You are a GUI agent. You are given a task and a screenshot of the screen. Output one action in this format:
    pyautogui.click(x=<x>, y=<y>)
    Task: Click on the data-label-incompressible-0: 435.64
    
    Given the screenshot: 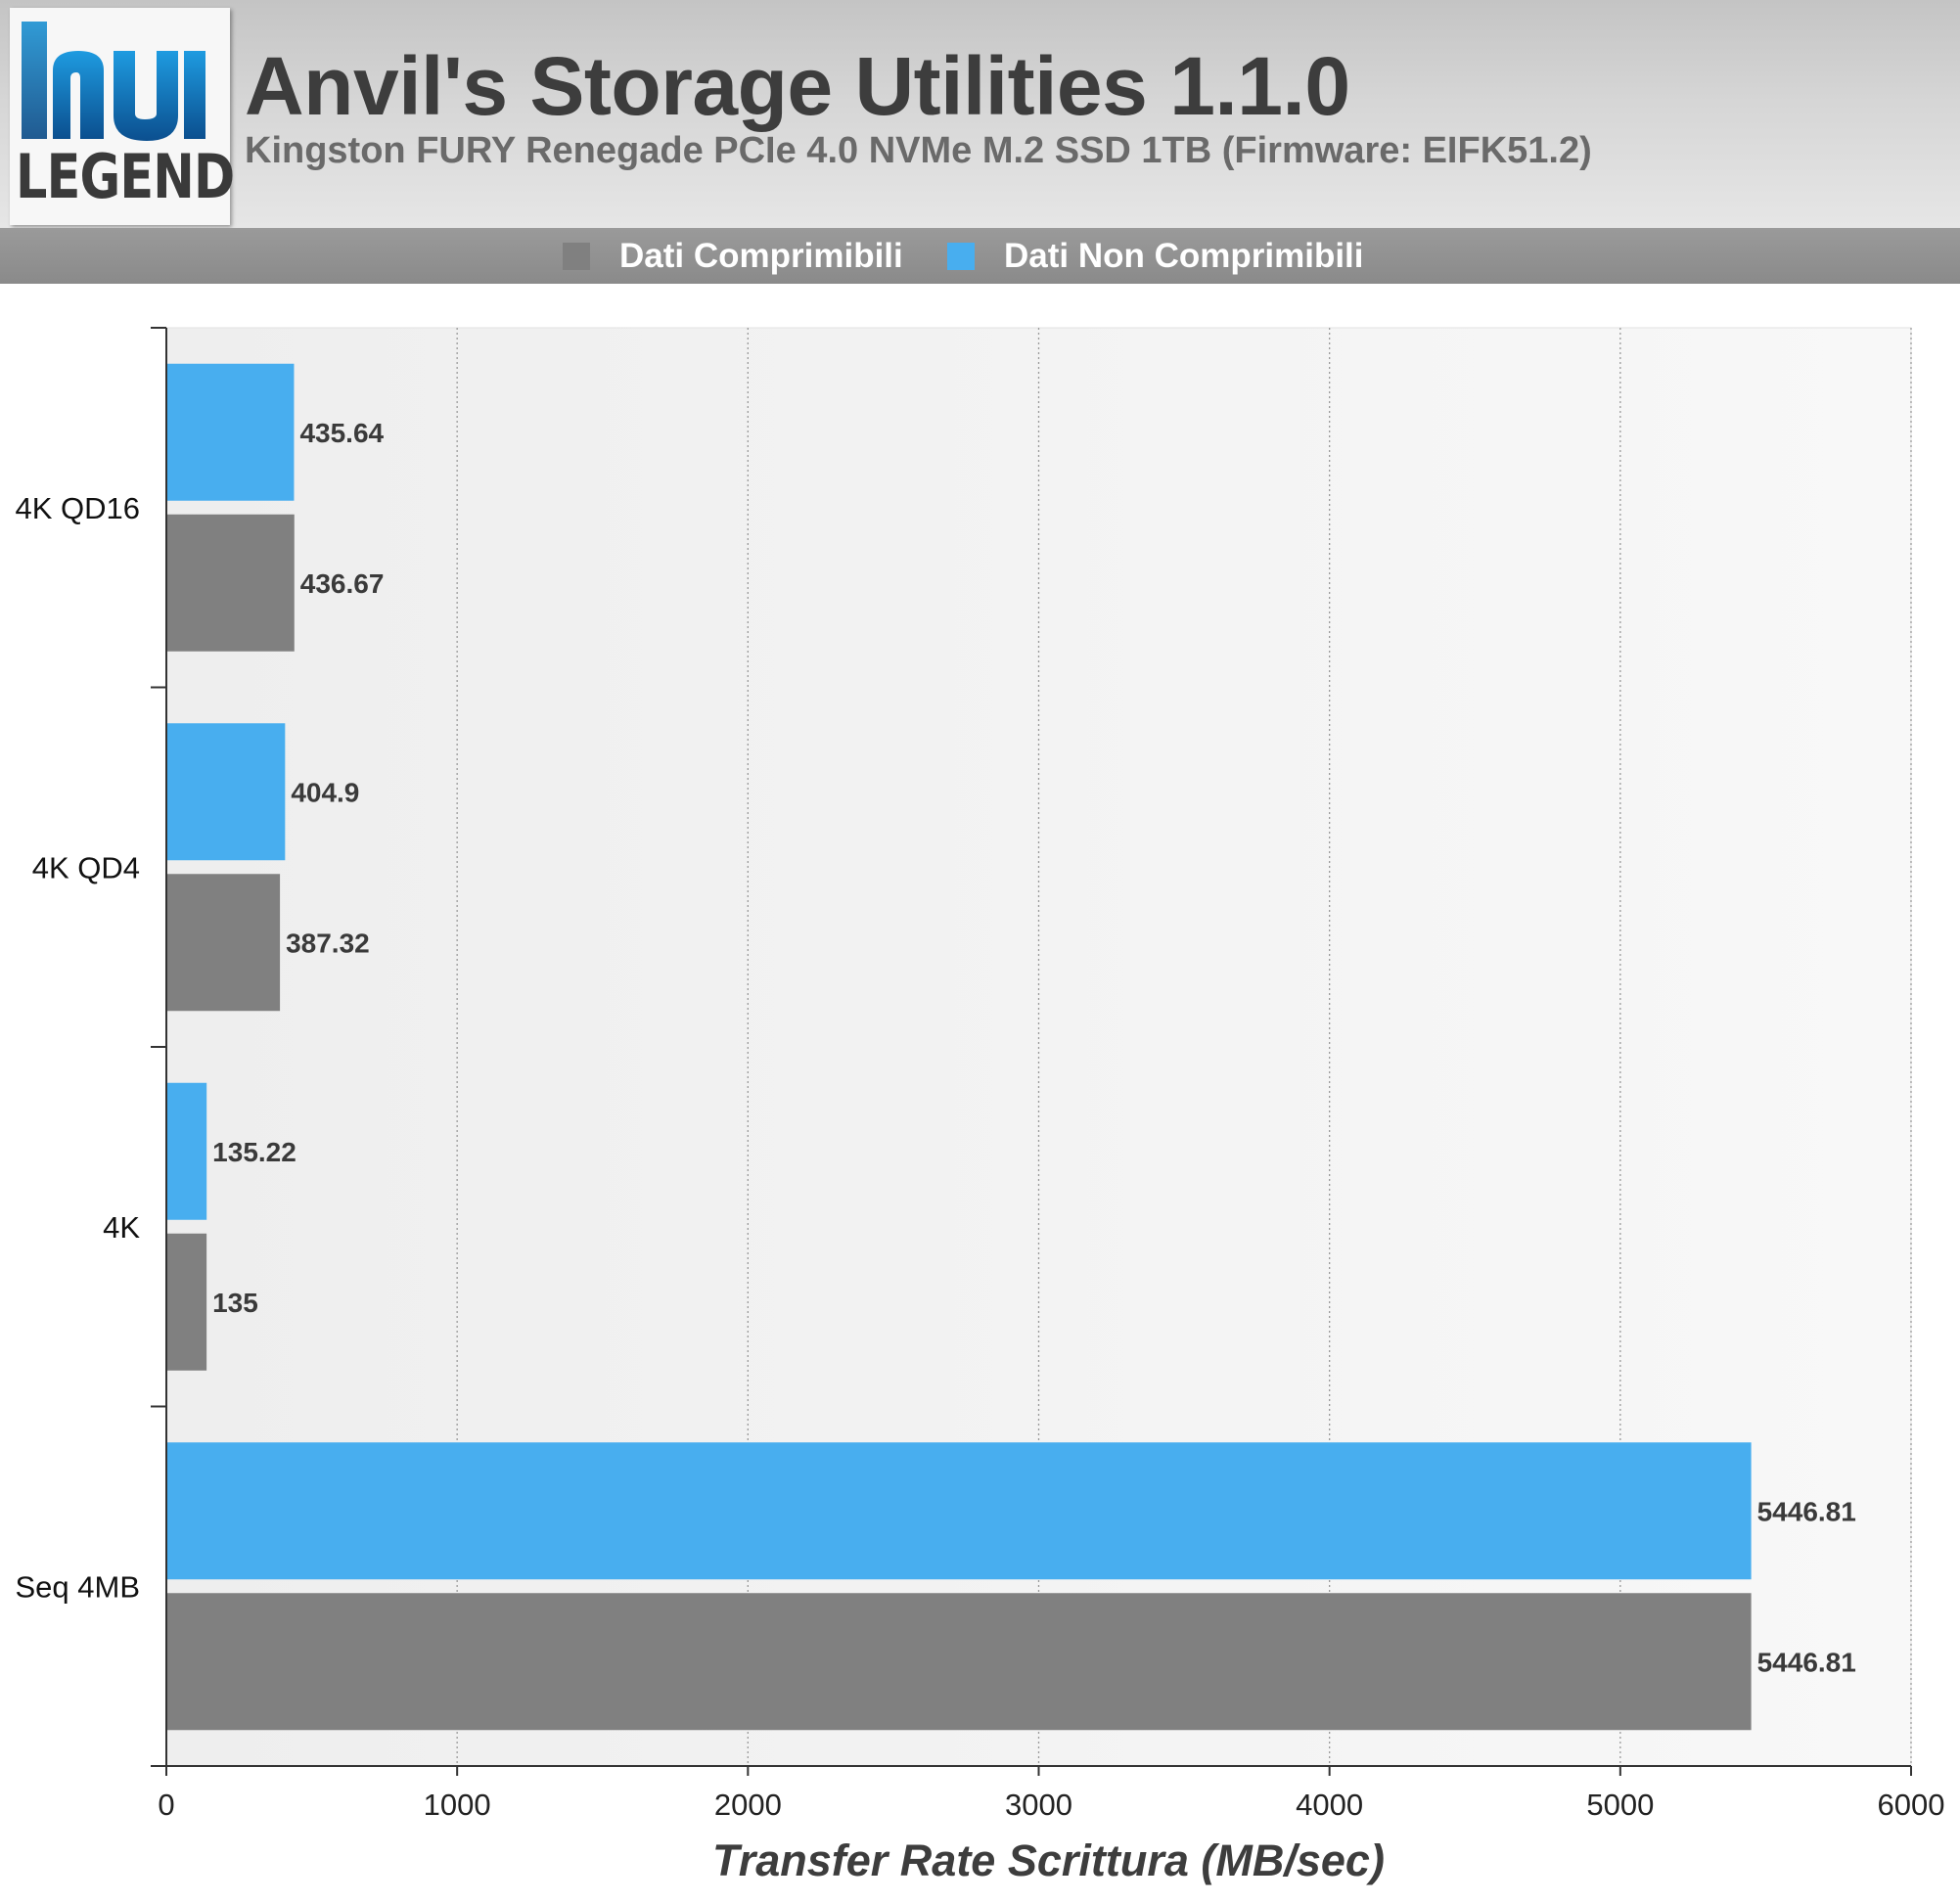 What is the action you would take?
    pyautogui.click(x=341, y=433)
    